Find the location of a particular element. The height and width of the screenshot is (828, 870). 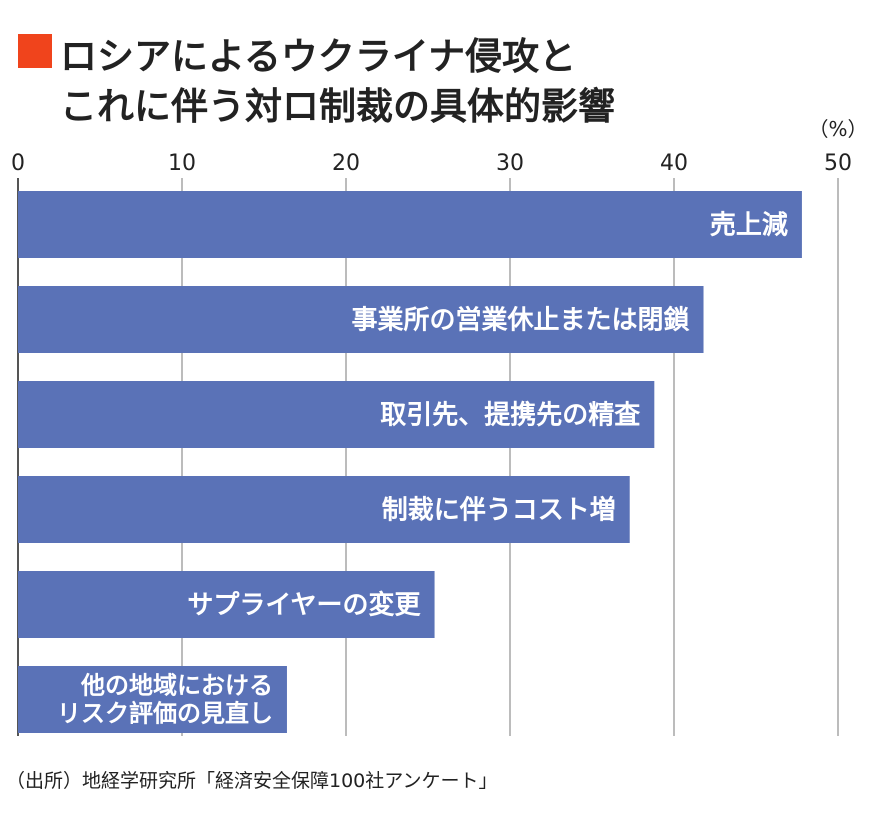

source-note: （出所）地経学研究所「経済安全保障100社アンケート」 is located at coordinates (252, 781).